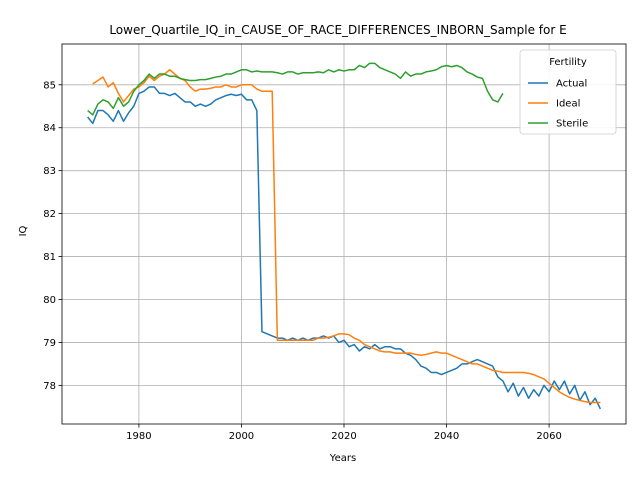 This screenshot has height=480, width=640. What do you see at coordinates (138, 436) in the screenshot?
I see `x-tick-label: 1980` at bounding box center [138, 436].